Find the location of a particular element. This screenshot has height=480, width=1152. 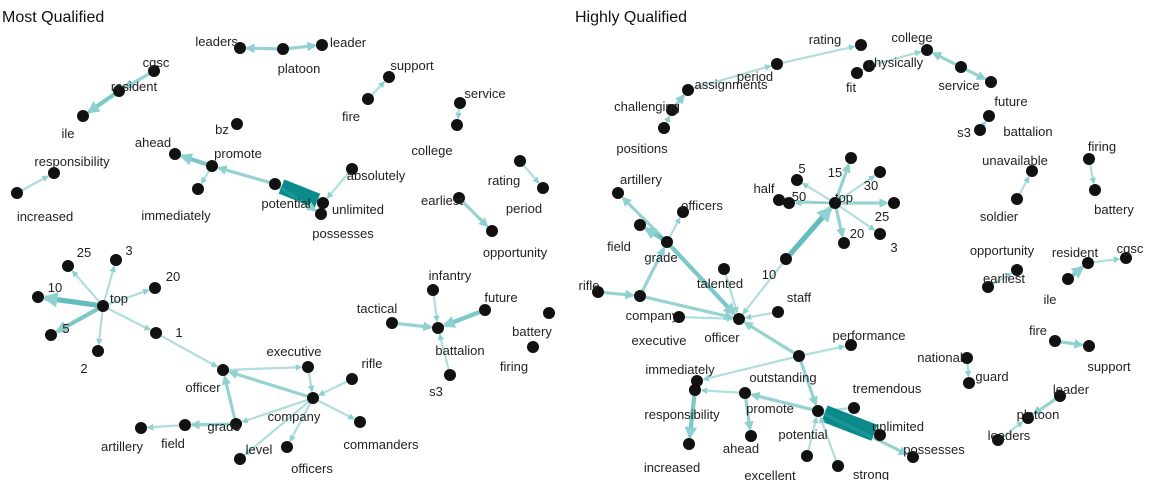

edge-outstanding-potential is located at coordinates (808, 384).